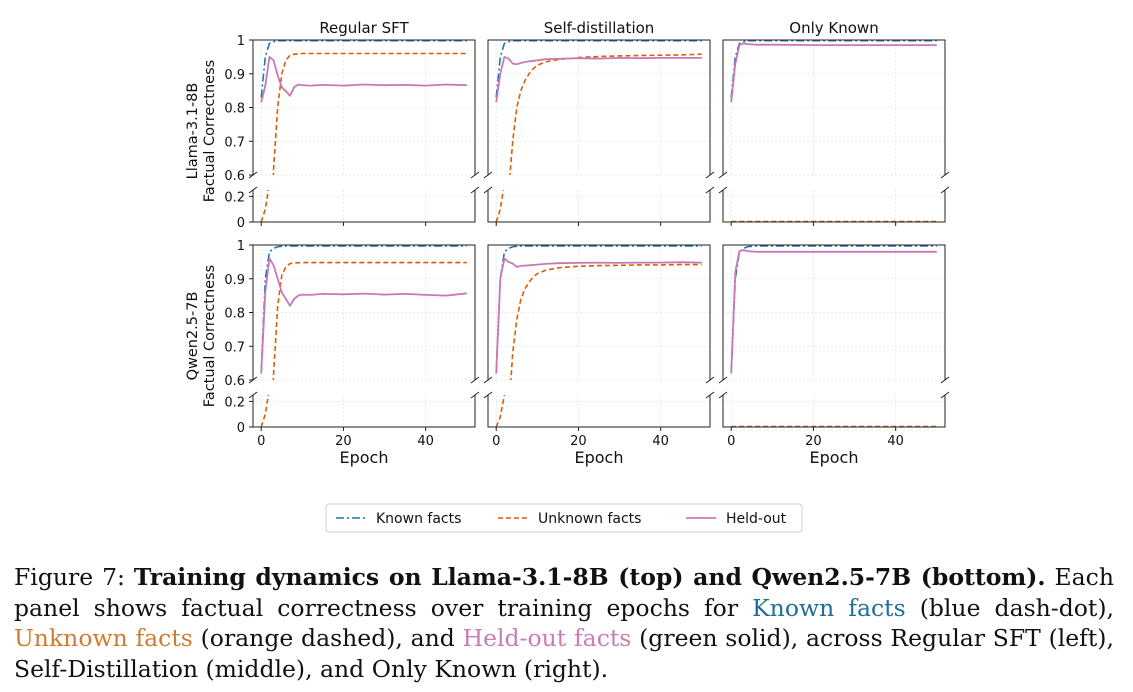 The image size is (1133, 692). What do you see at coordinates (599, 28) in the screenshot?
I see `column-title: Self-distillation` at bounding box center [599, 28].